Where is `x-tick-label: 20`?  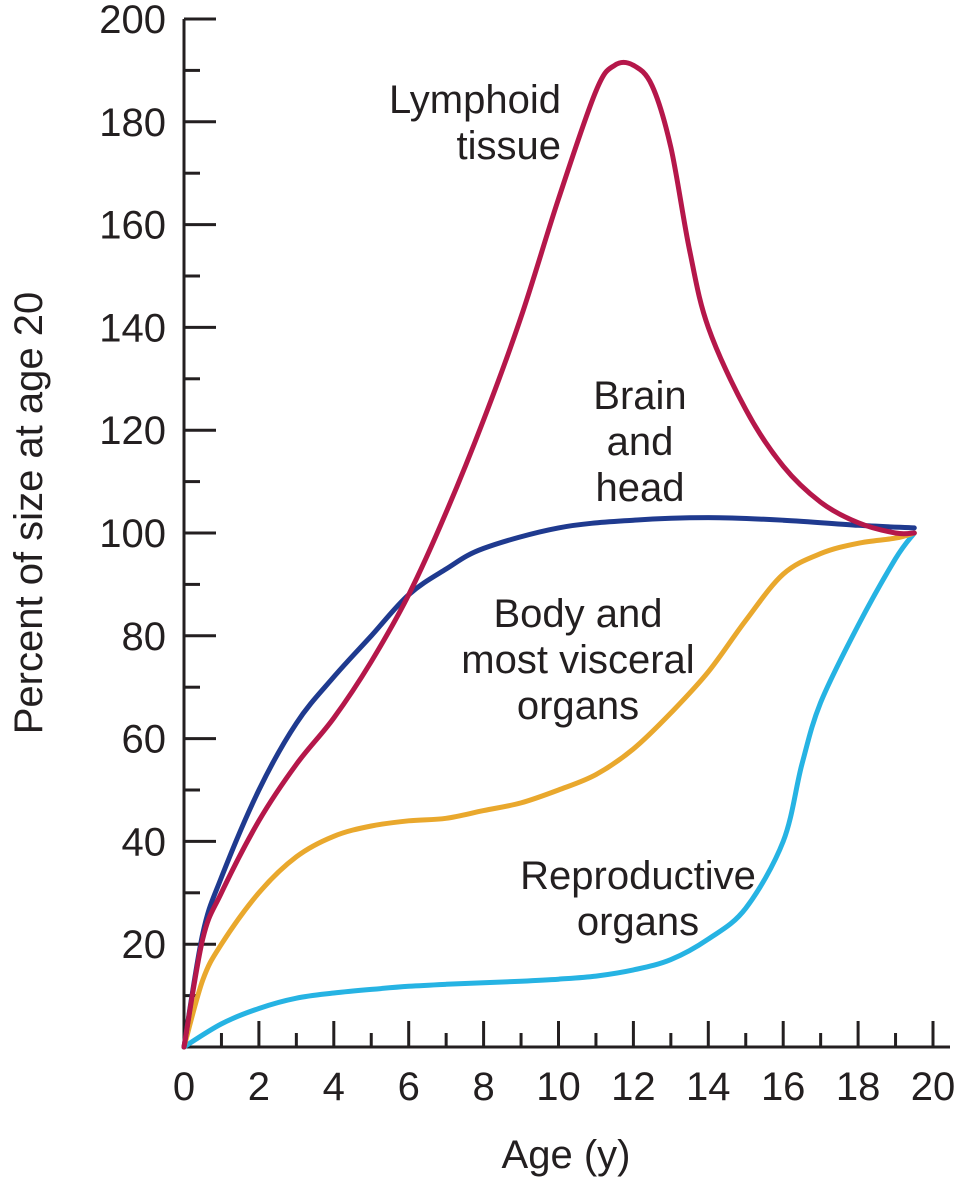 x-tick-label: 20 is located at coordinates (933, 1087).